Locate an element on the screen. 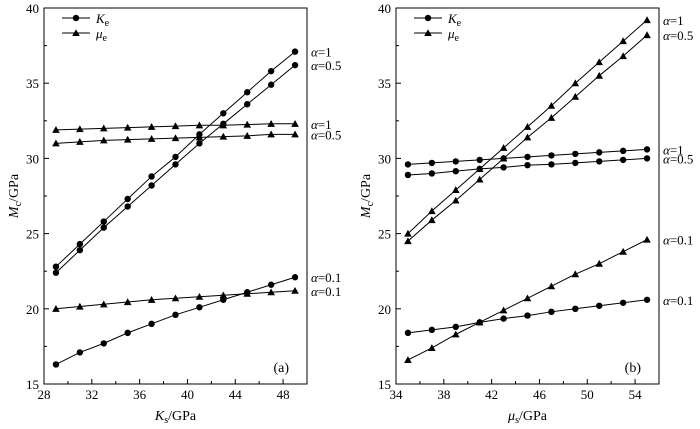  legend-marker is located at coordinates (76, 33).